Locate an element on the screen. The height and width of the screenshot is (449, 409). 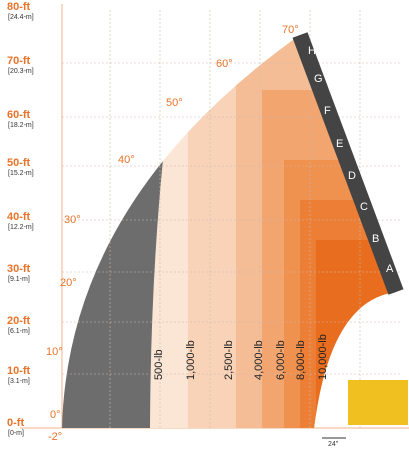
height-m: [12.2-m] is located at coordinates (21, 227).